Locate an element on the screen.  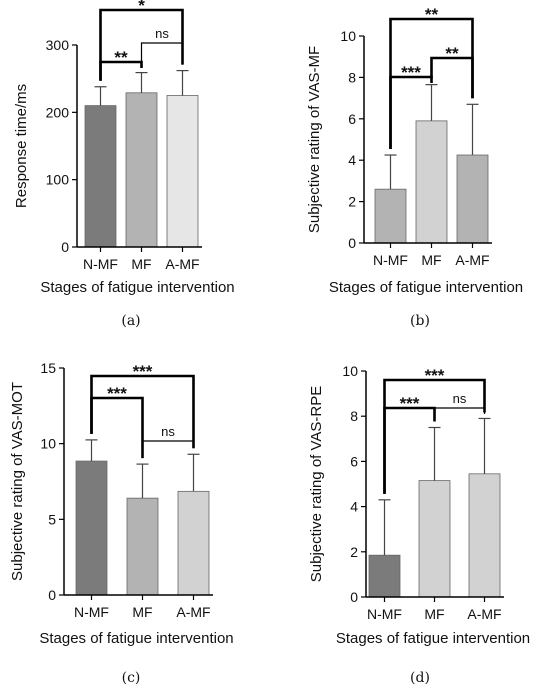
chart1-y-axis-label: Subjective rating of VAS-MF is located at coordinates (314, 139).